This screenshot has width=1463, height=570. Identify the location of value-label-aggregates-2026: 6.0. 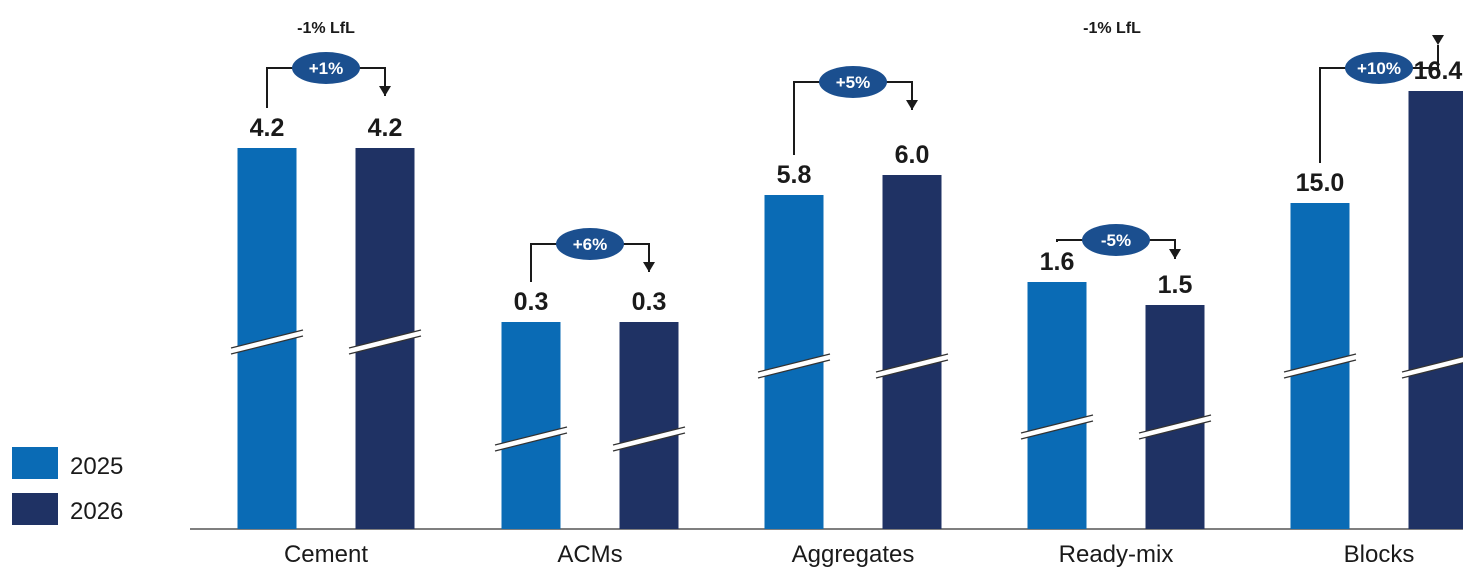
(912, 155).